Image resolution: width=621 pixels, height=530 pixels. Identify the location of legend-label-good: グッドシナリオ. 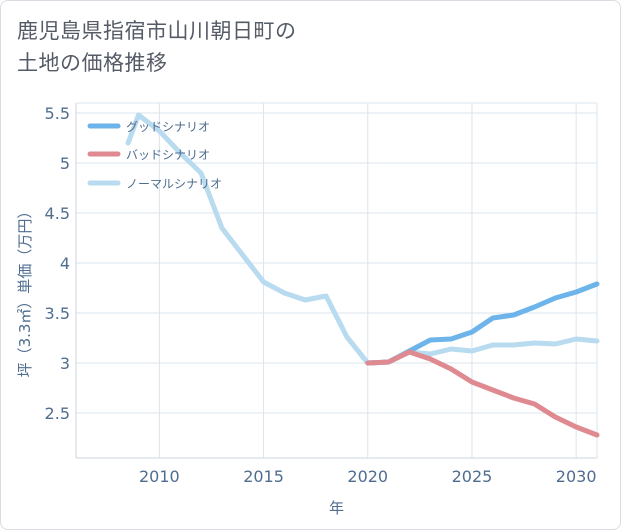
(168, 127).